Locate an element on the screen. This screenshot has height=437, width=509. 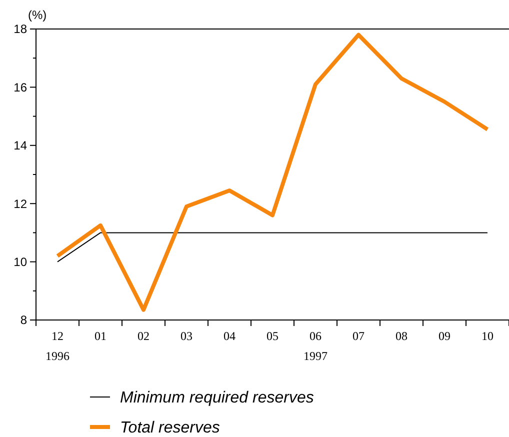
x-tick-label: 08 is located at coordinates (402, 336).